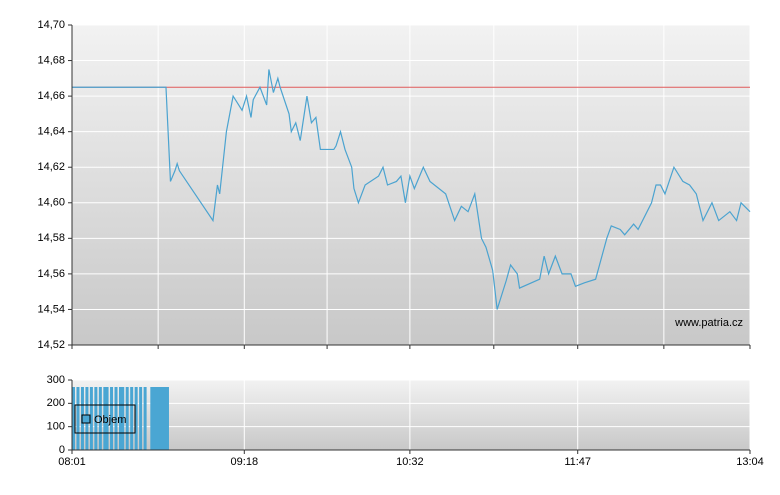  I want to click on legend-swatch, so click(86, 419).